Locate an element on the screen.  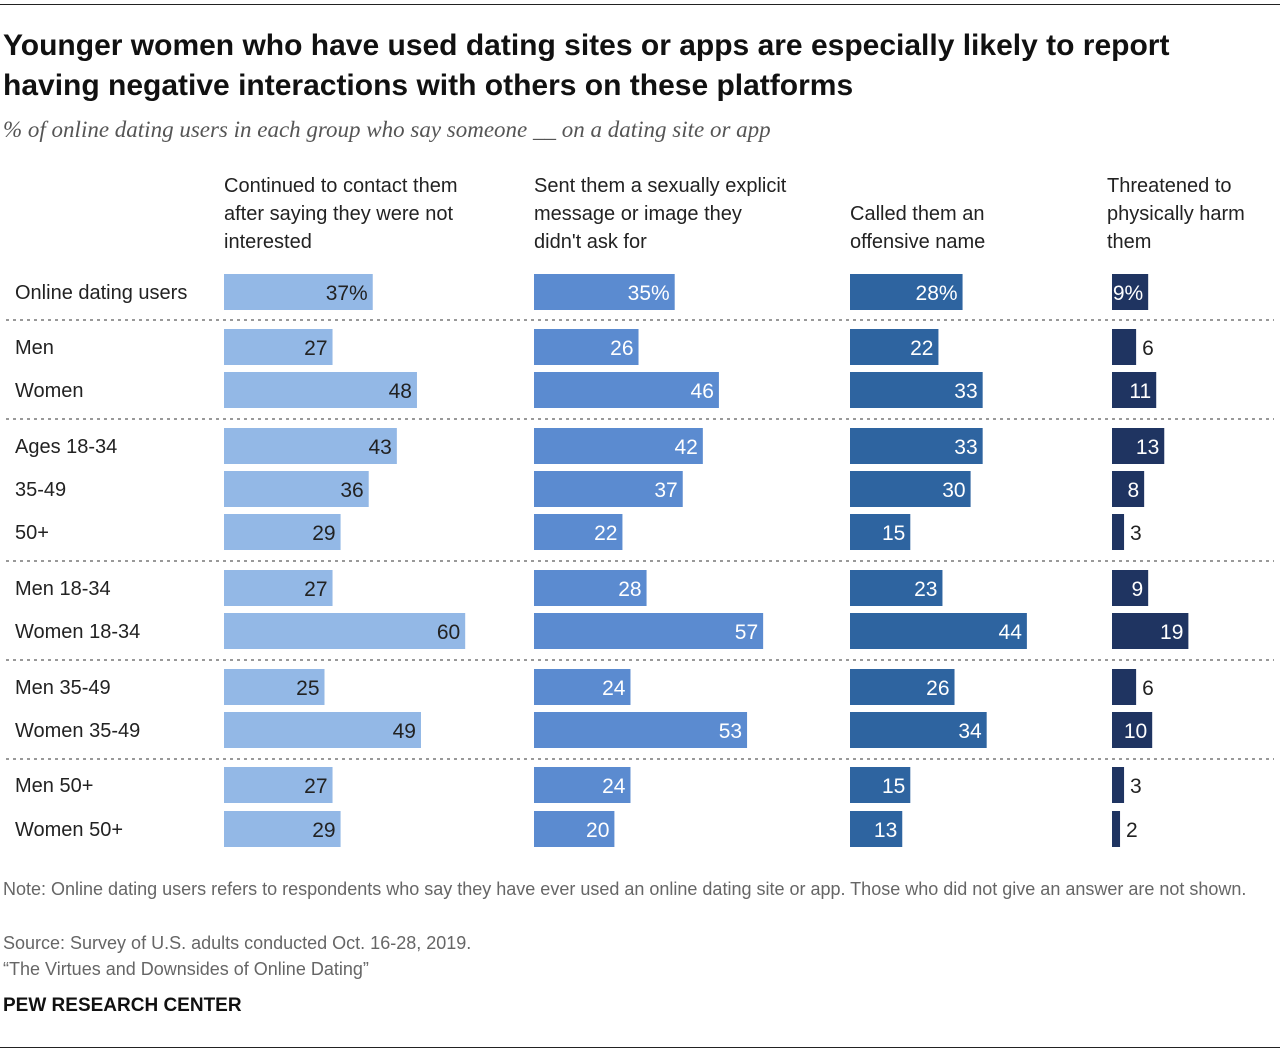
data-label: 37% is located at coordinates (347, 293).